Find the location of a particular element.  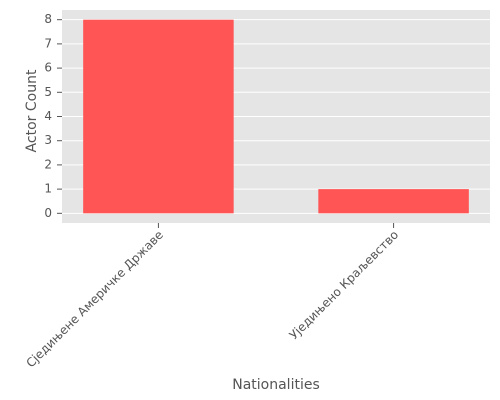

y-tick-label: 1 is located at coordinates (48, 189).